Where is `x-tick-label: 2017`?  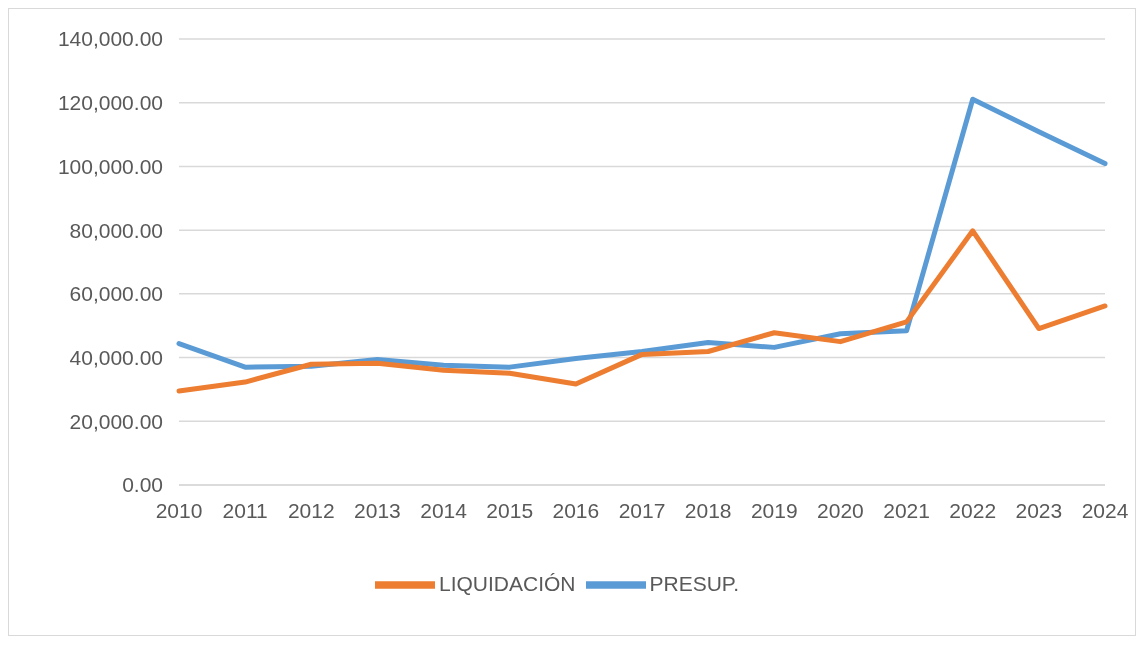 x-tick-label: 2017 is located at coordinates (642, 510).